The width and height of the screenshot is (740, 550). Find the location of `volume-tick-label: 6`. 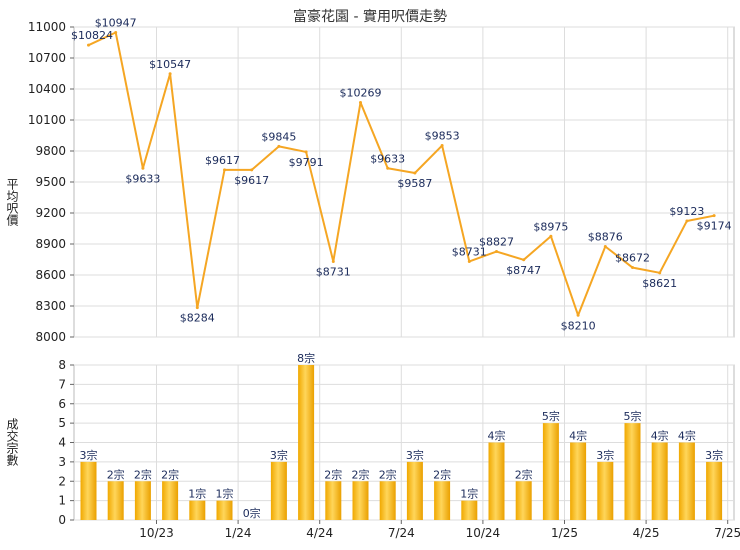

volume-tick-label: 6 is located at coordinates (62, 404).